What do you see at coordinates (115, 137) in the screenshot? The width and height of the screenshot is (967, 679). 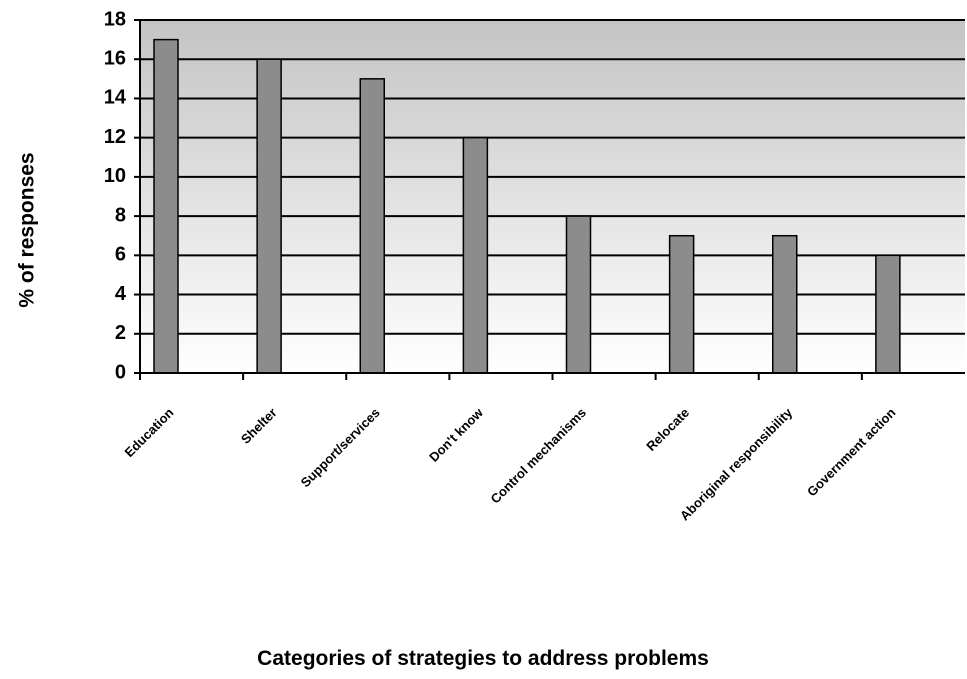 I see `y-tick-label: 12` at bounding box center [115, 137].